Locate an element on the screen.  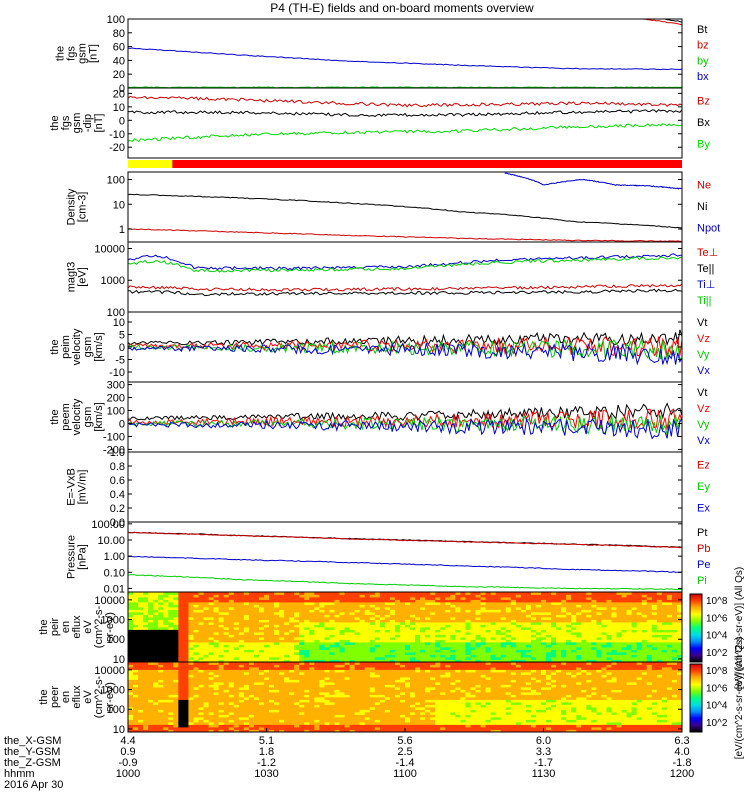
ytick-label: 10.00 is located at coordinates (111, 541).